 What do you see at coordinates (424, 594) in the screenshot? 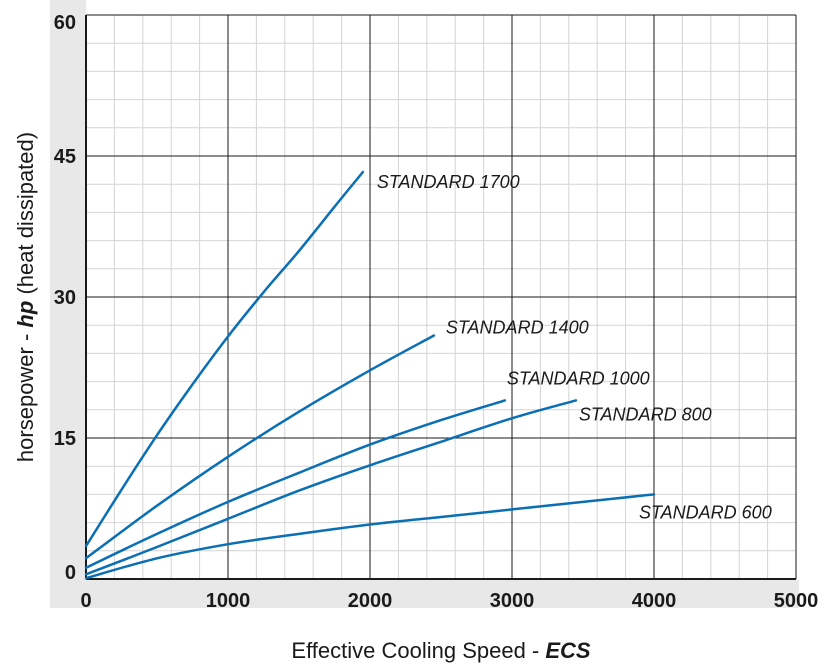
I see `x-tick-band` at bounding box center [424, 594].